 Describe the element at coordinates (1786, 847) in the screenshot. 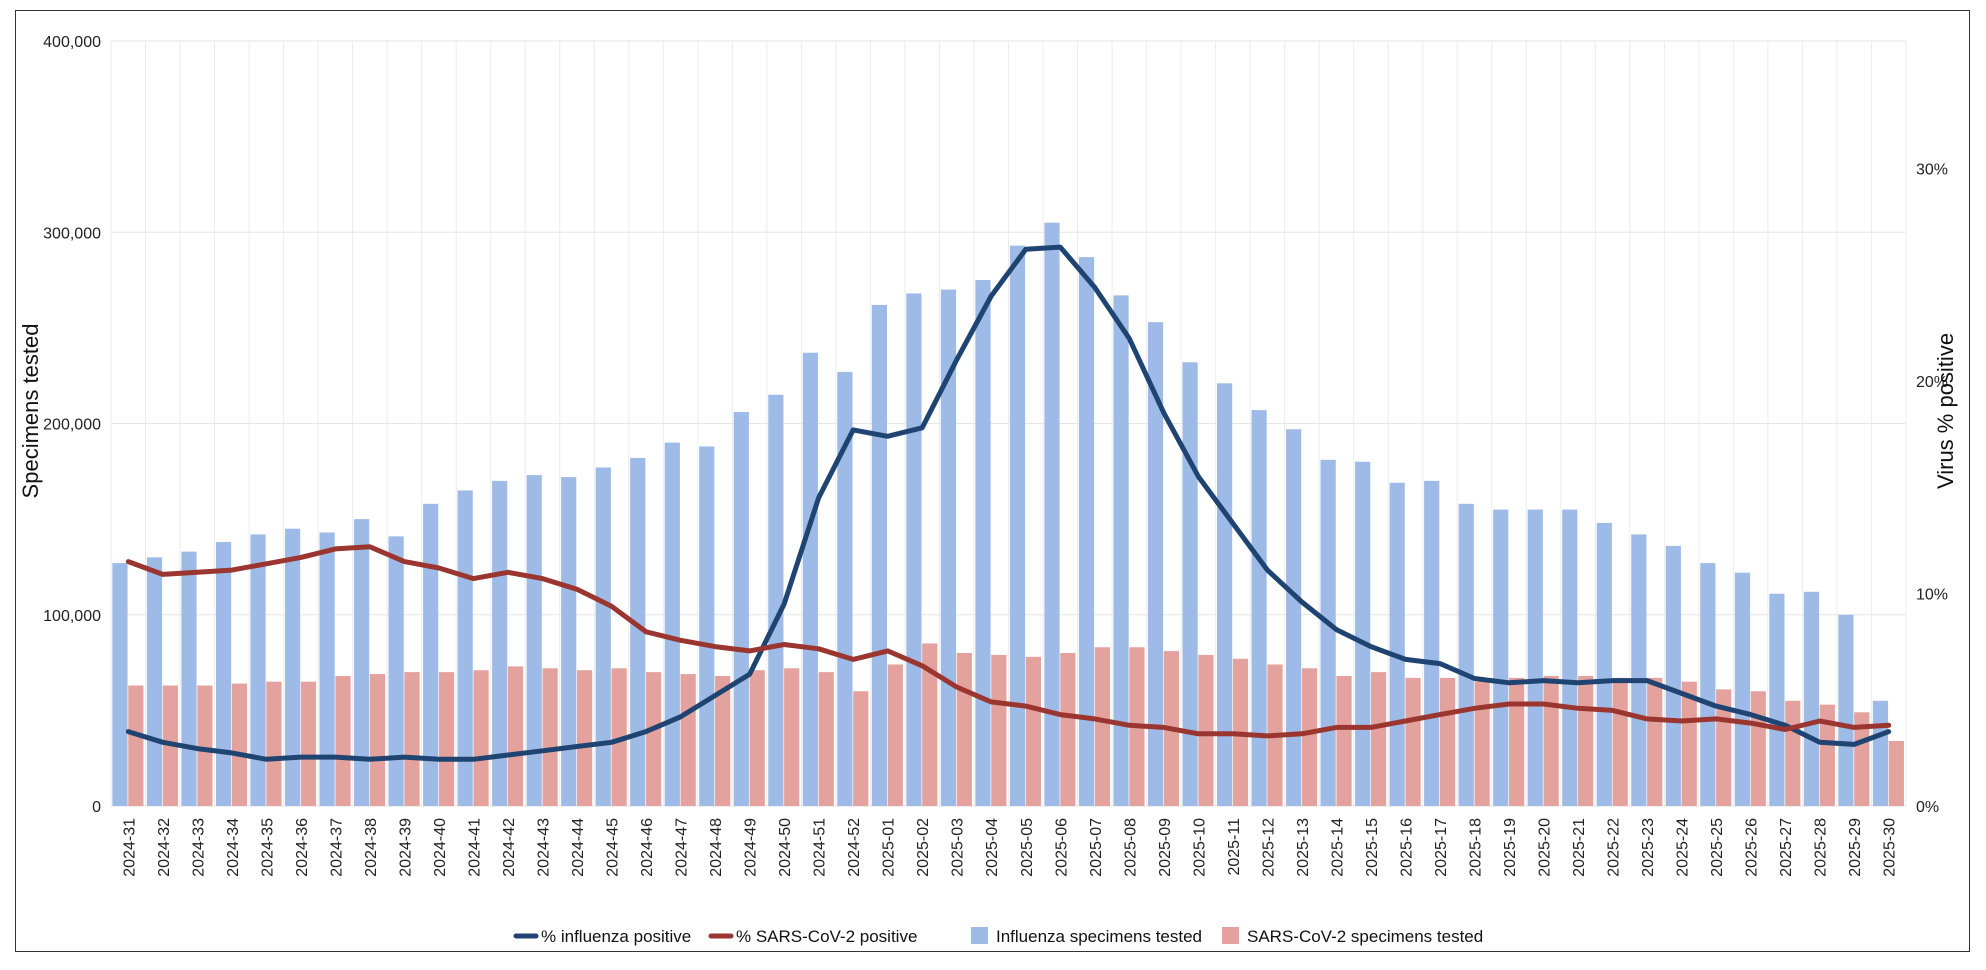

I see `x-tick-label: 2025-27` at that location.